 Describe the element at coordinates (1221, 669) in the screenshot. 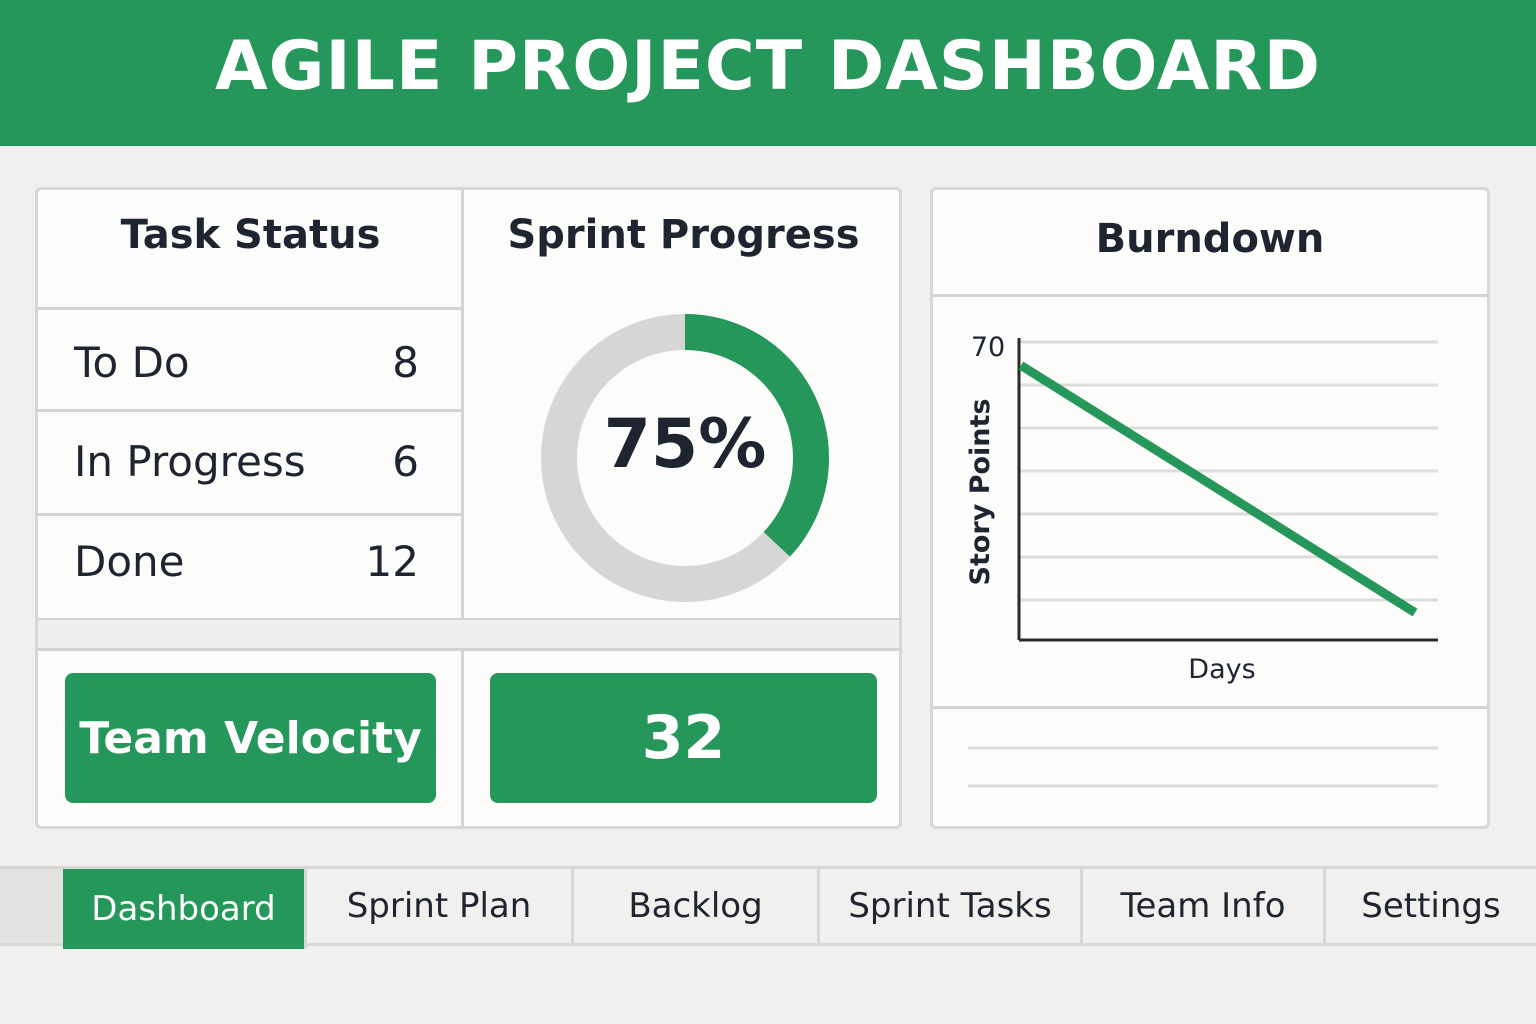

I see `x-axis-label: Days` at that location.